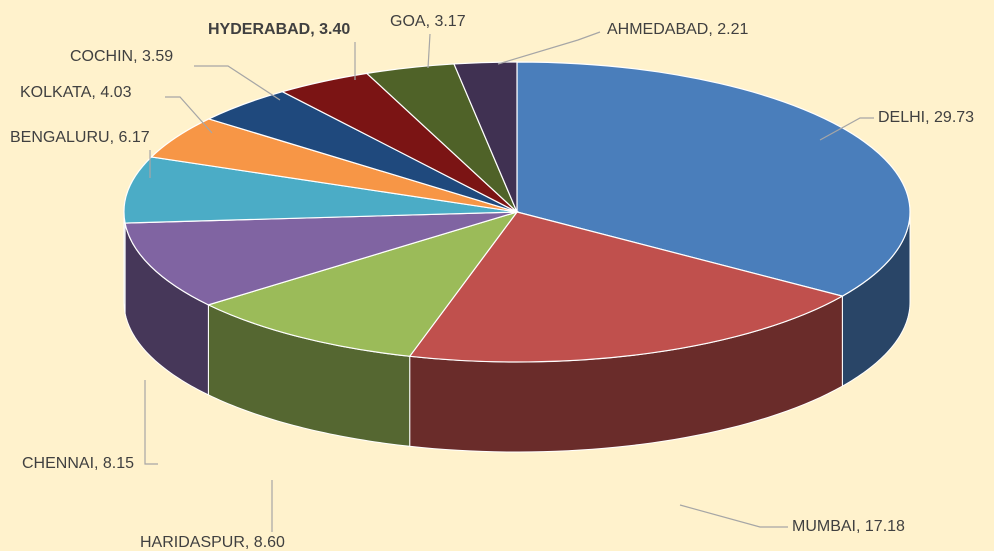 This screenshot has height=551, width=994. What do you see at coordinates (848, 526) in the screenshot?
I see `data-label: MUMBAI, 17.18` at bounding box center [848, 526].